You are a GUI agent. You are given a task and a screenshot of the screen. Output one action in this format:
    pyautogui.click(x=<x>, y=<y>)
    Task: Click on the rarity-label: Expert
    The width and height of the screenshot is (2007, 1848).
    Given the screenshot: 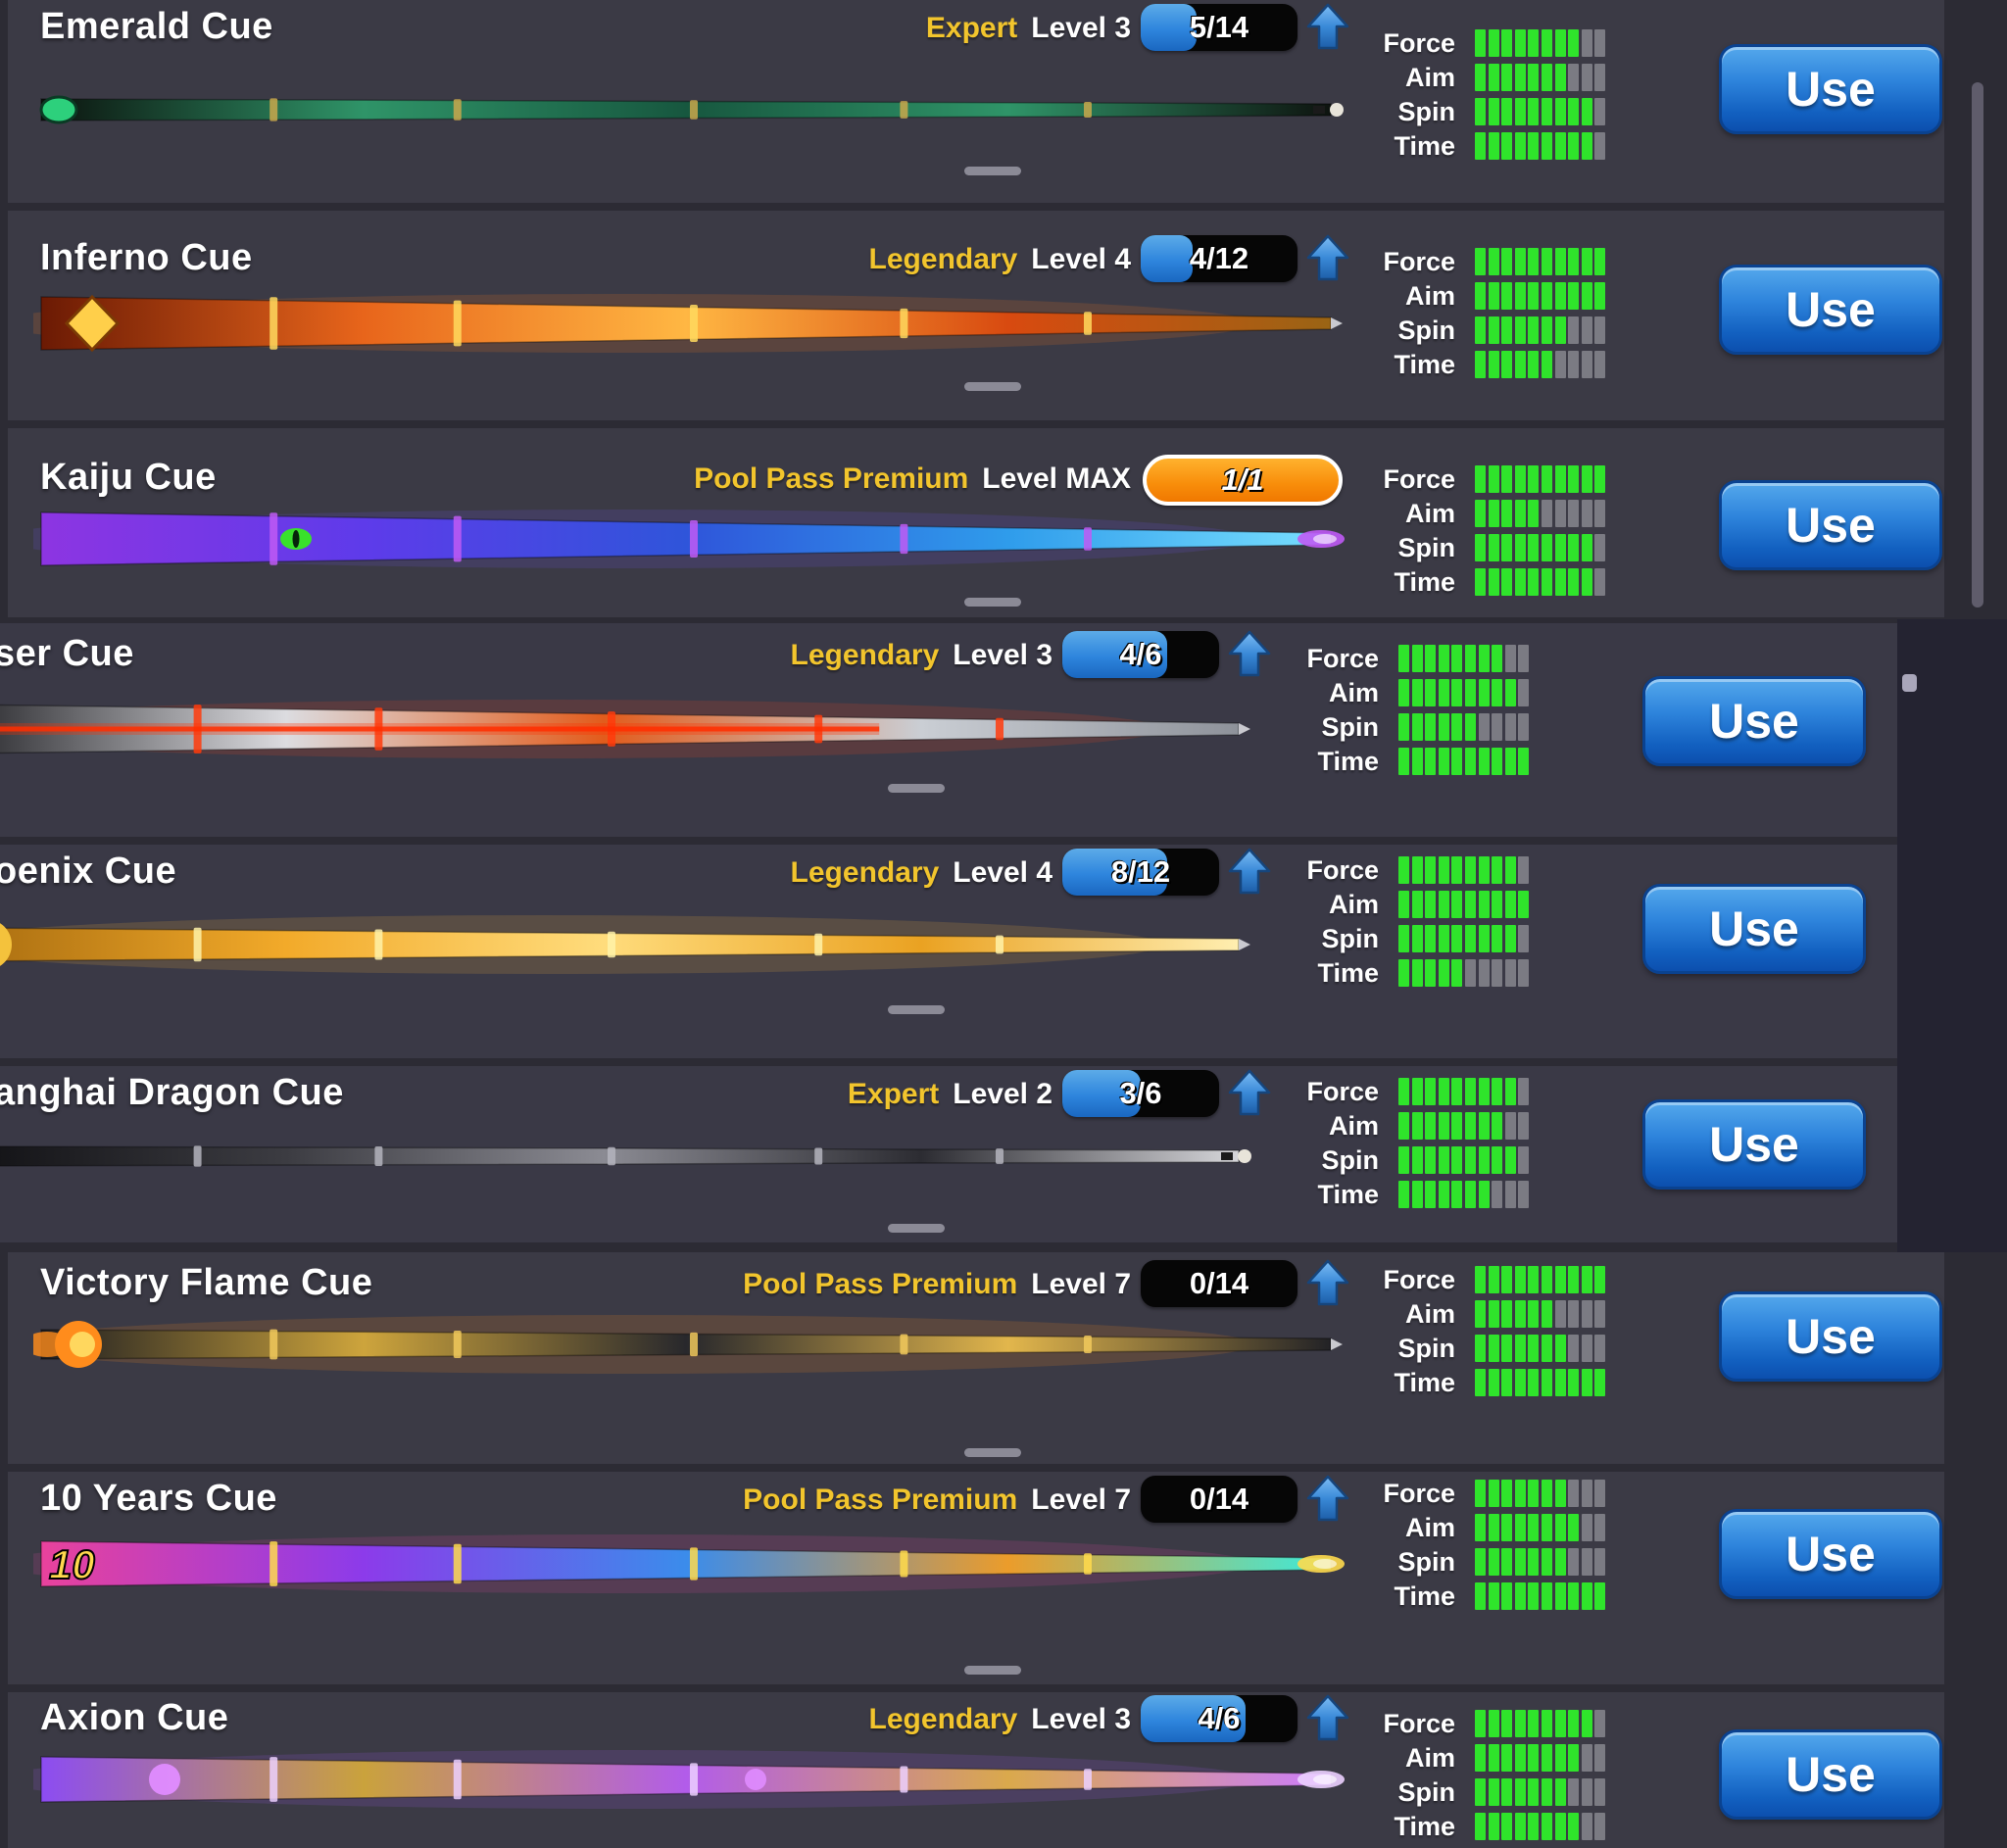 What is the action you would take?
    pyautogui.click(x=893, y=1094)
    